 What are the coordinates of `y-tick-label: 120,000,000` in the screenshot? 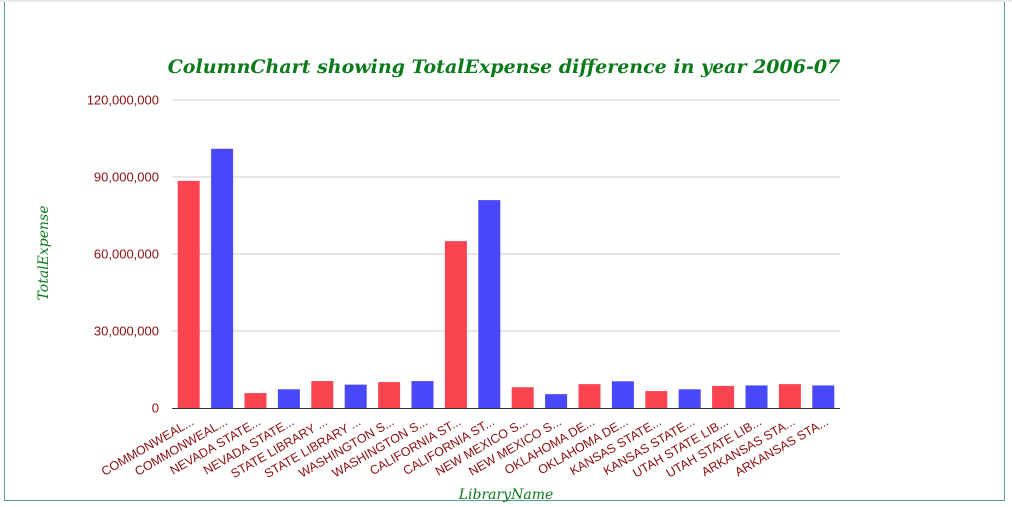 It's located at (123, 100).